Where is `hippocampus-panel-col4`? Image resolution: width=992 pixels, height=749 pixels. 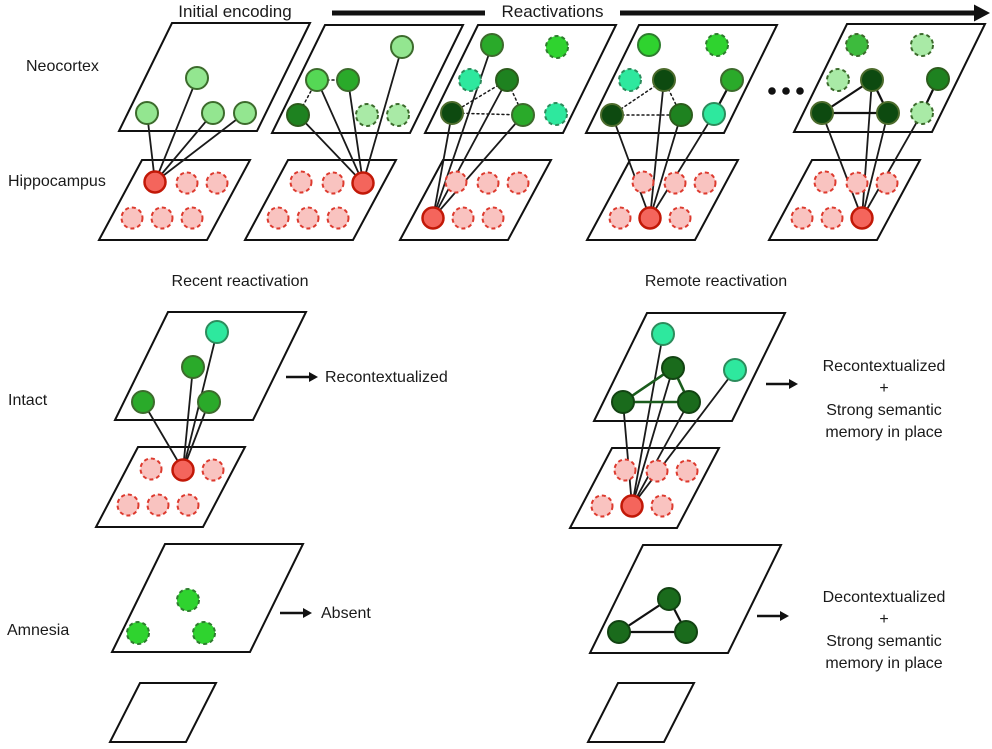 hippocampus-panel-col4 is located at coordinates (662, 200).